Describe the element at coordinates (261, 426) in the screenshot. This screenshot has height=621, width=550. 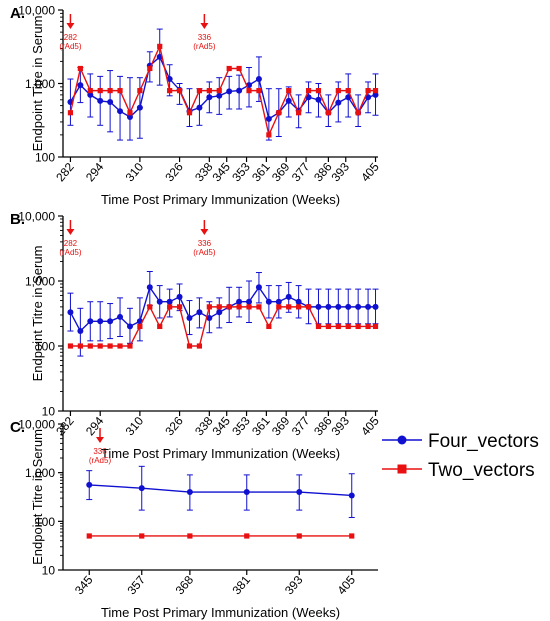
I see `x-tick-label: 361` at that location.